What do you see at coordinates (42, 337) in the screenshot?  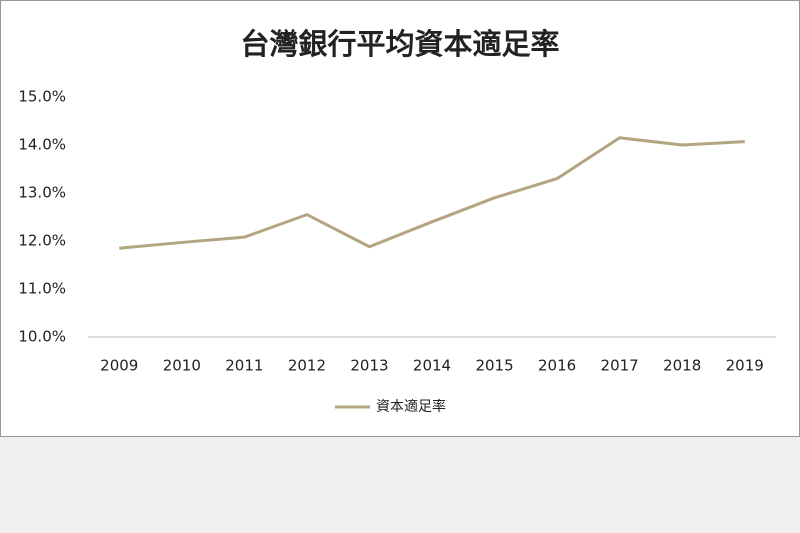 I see `y-tick-label: 10.0%` at bounding box center [42, 337].